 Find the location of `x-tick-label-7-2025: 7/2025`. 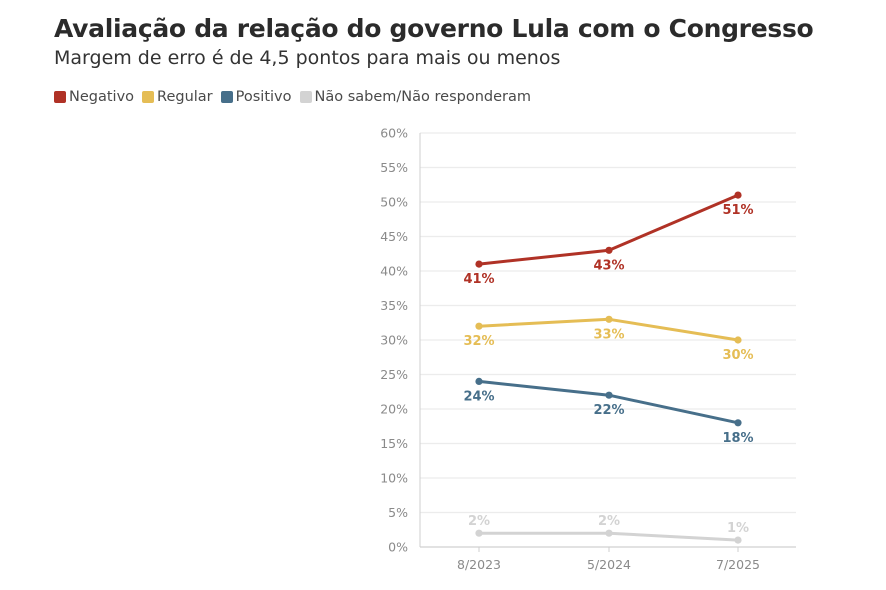

x-tick-label-7-2025: 7/2025 is located at coordinates (738, 564).